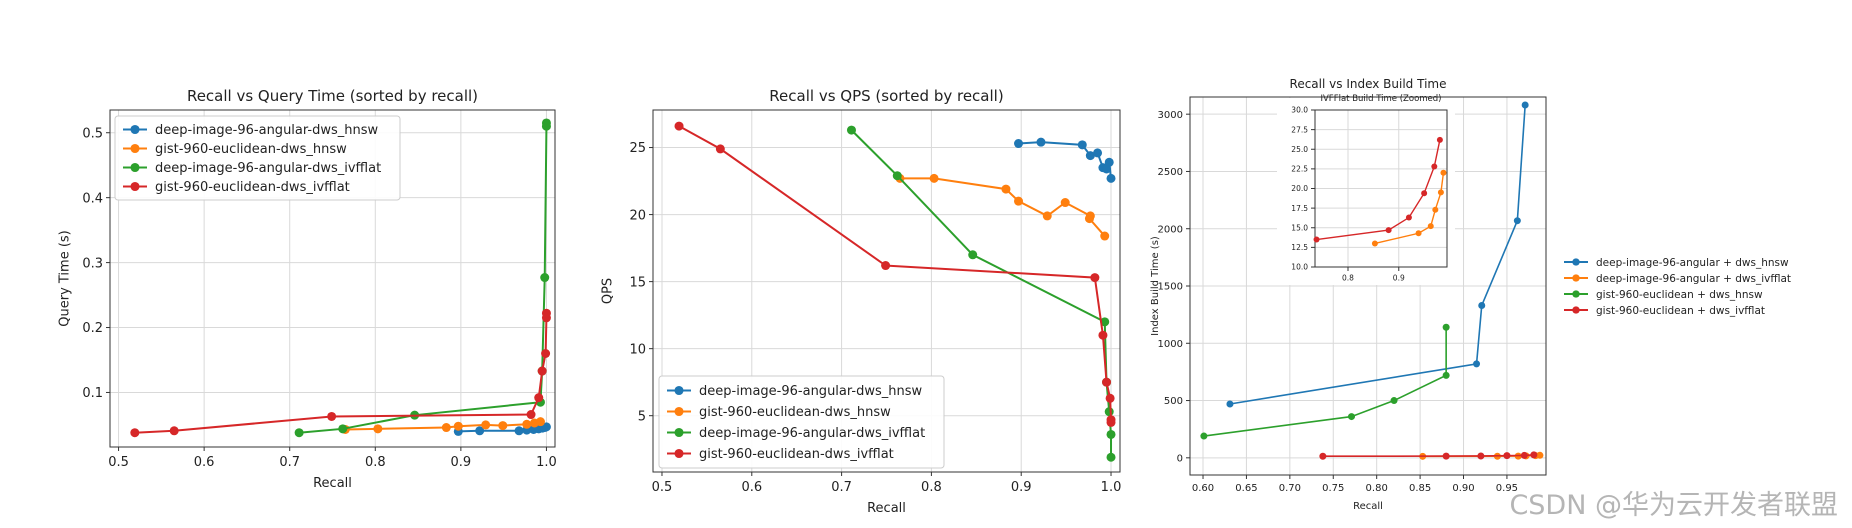  Describe the element at coordinates (1420, 488) in the screenshot. I see `x-tick-label: 0.85` at that location.